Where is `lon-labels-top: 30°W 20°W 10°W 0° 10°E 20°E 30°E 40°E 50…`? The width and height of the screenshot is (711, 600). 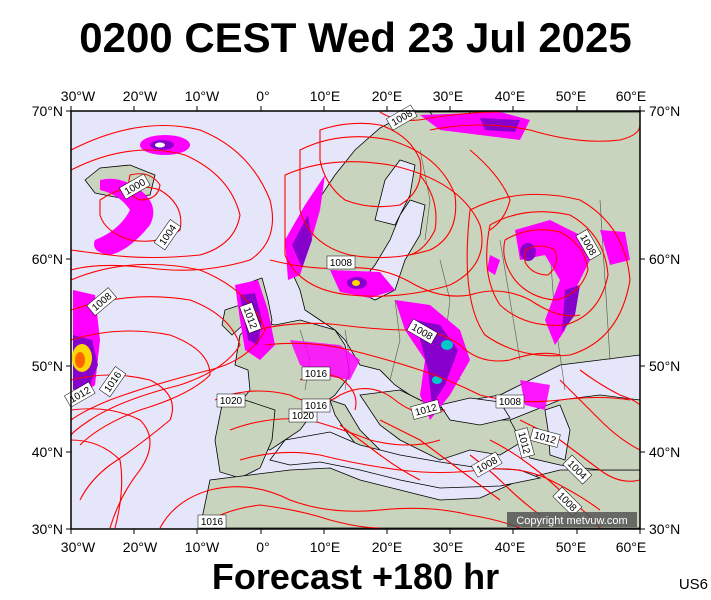 lon-labels-top: 30°W 20°W 10°W 0° 10°E 20°E 30°E 40°E 50… is located at coordinates (353, 96).